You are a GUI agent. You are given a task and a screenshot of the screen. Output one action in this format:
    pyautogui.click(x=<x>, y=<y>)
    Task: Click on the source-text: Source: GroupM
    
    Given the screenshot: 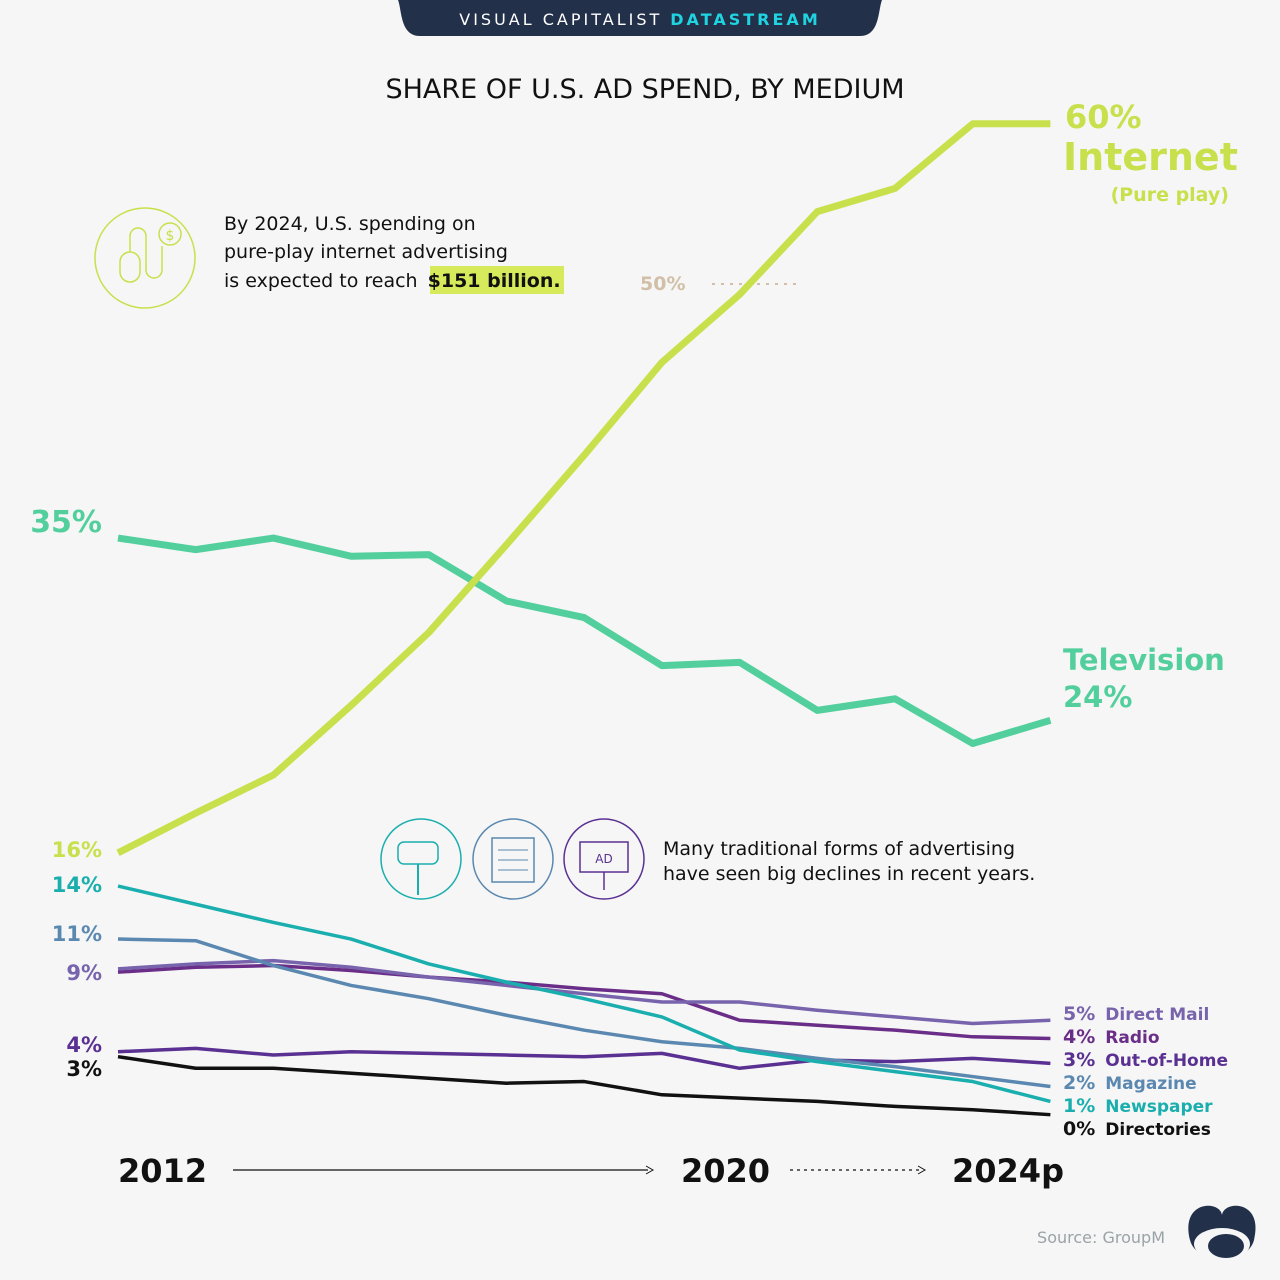 What is the action you would take?
    pyautogui.click(x=1101, y=1237)
    